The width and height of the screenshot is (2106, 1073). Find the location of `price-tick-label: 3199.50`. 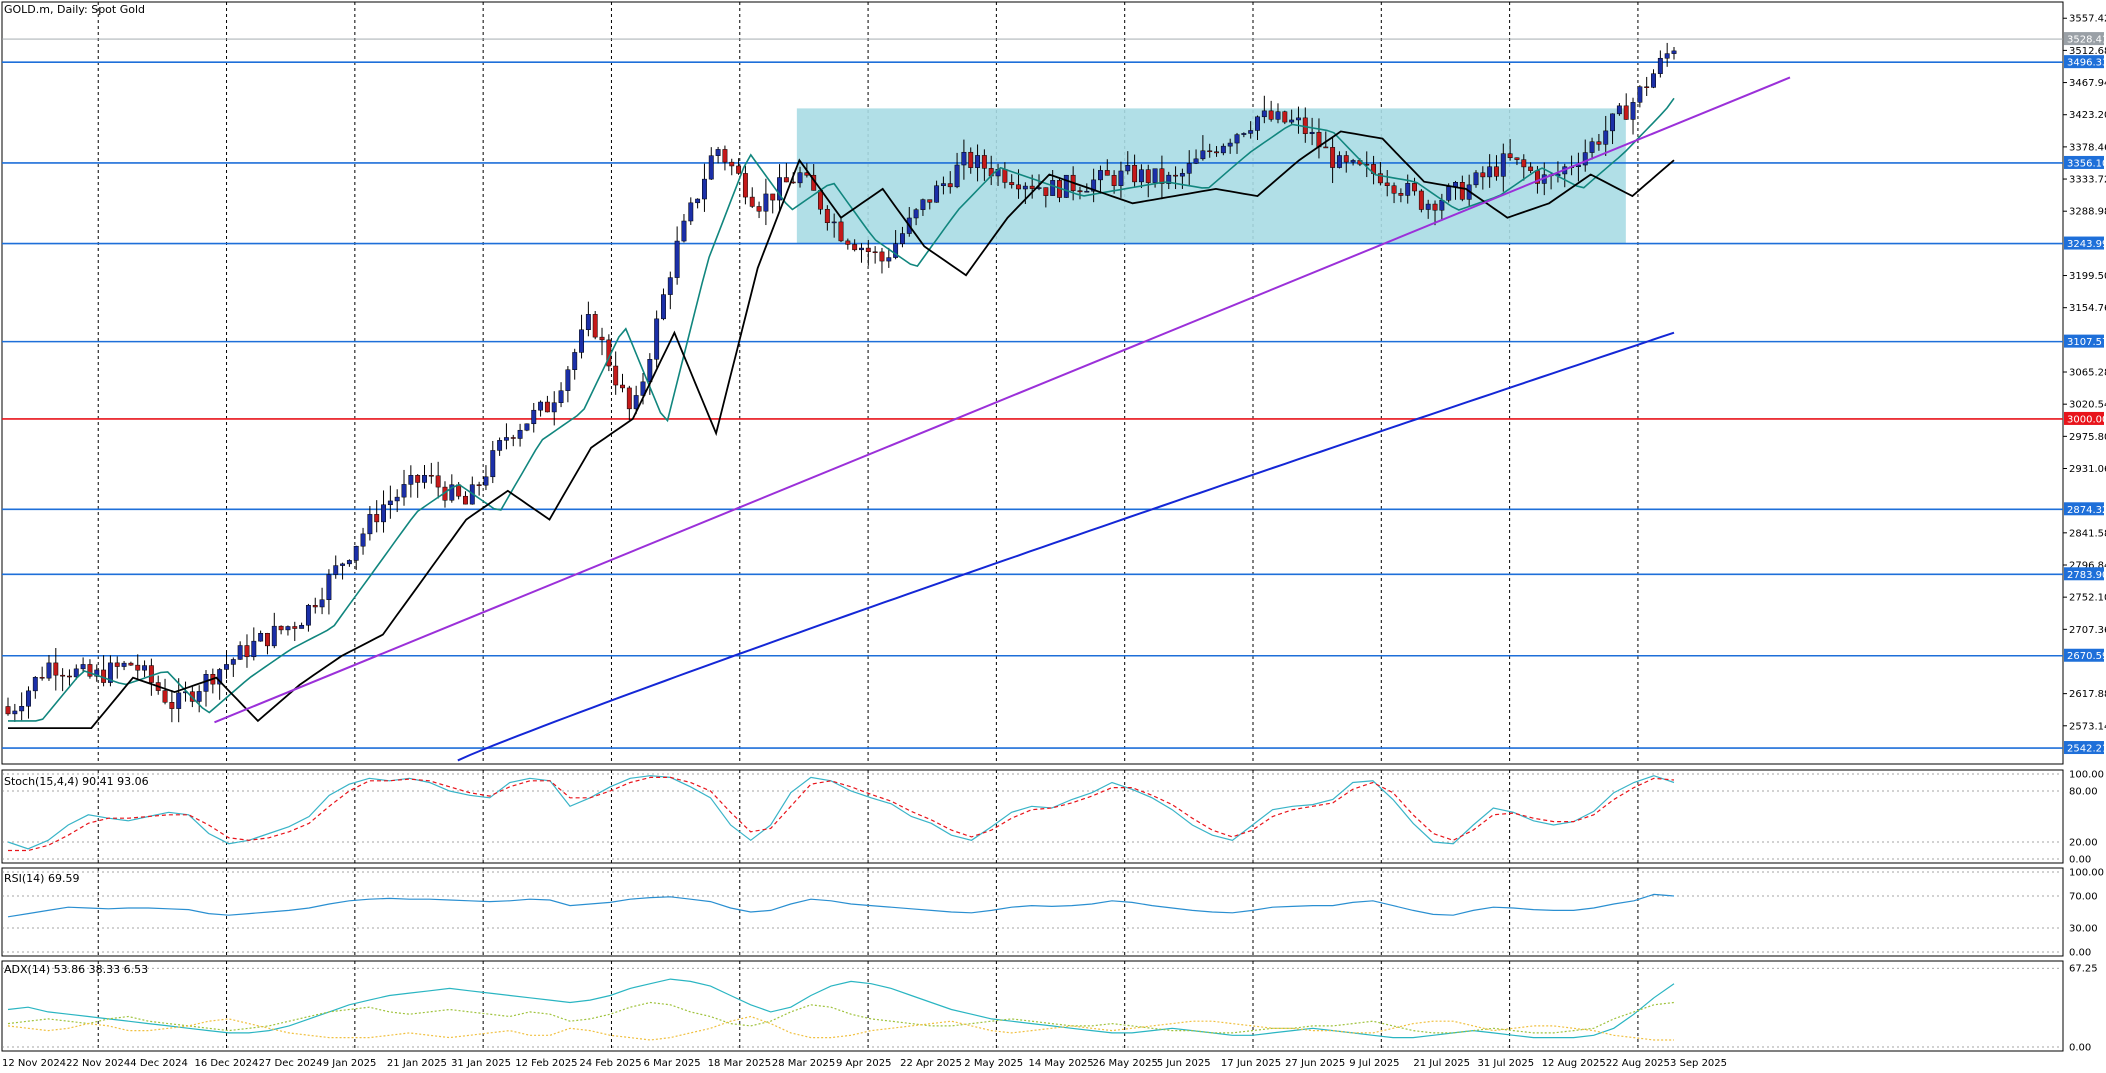

price-tick-label: 3199.50 is located at coordinates (2087, 276).